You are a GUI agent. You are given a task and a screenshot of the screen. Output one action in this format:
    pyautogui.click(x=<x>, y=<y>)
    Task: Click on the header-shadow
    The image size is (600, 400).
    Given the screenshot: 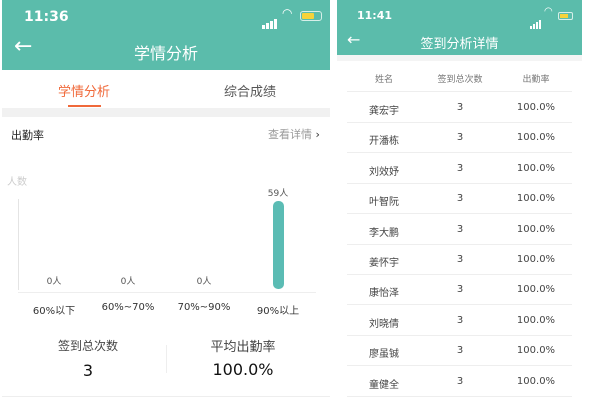 What is the action you would take?
    pyautogui.click(x=459, y=58)
    